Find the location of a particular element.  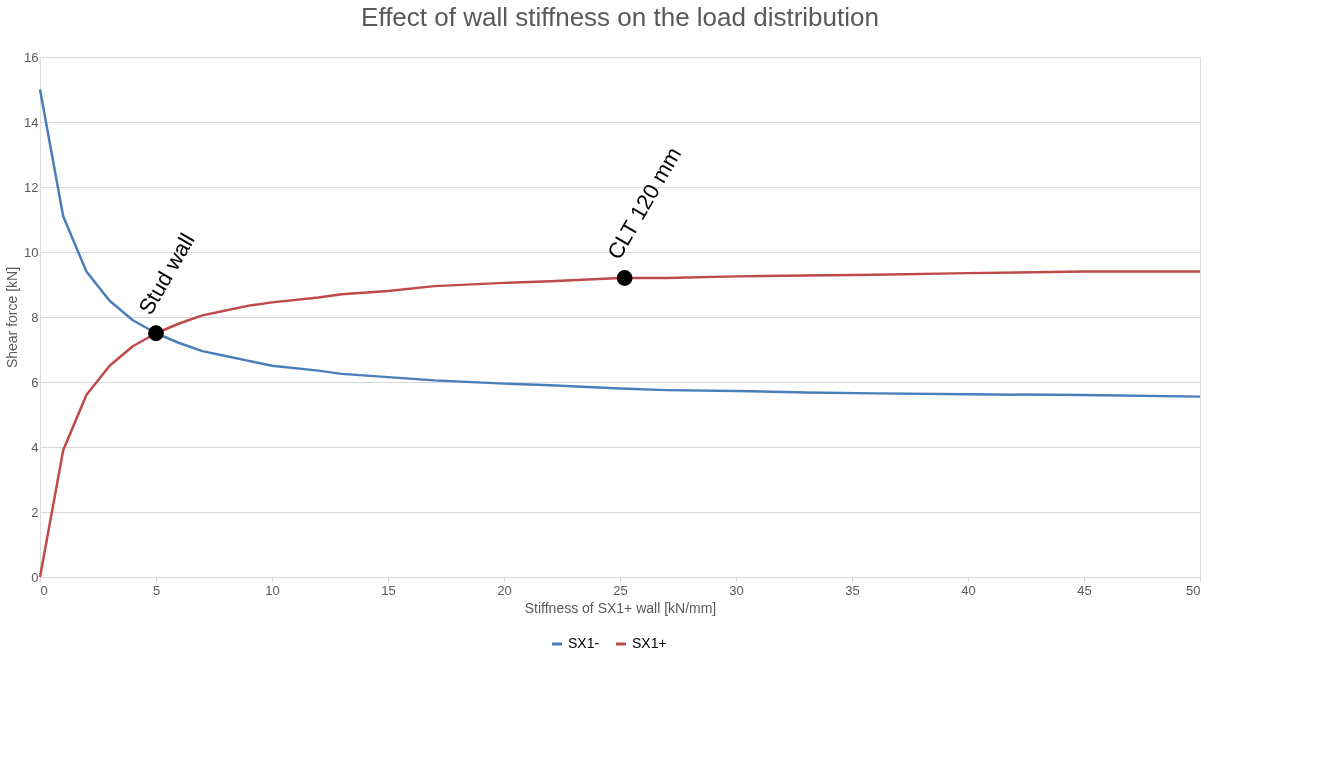

x-tick-label: 40 is located at coordinates (968, 590).